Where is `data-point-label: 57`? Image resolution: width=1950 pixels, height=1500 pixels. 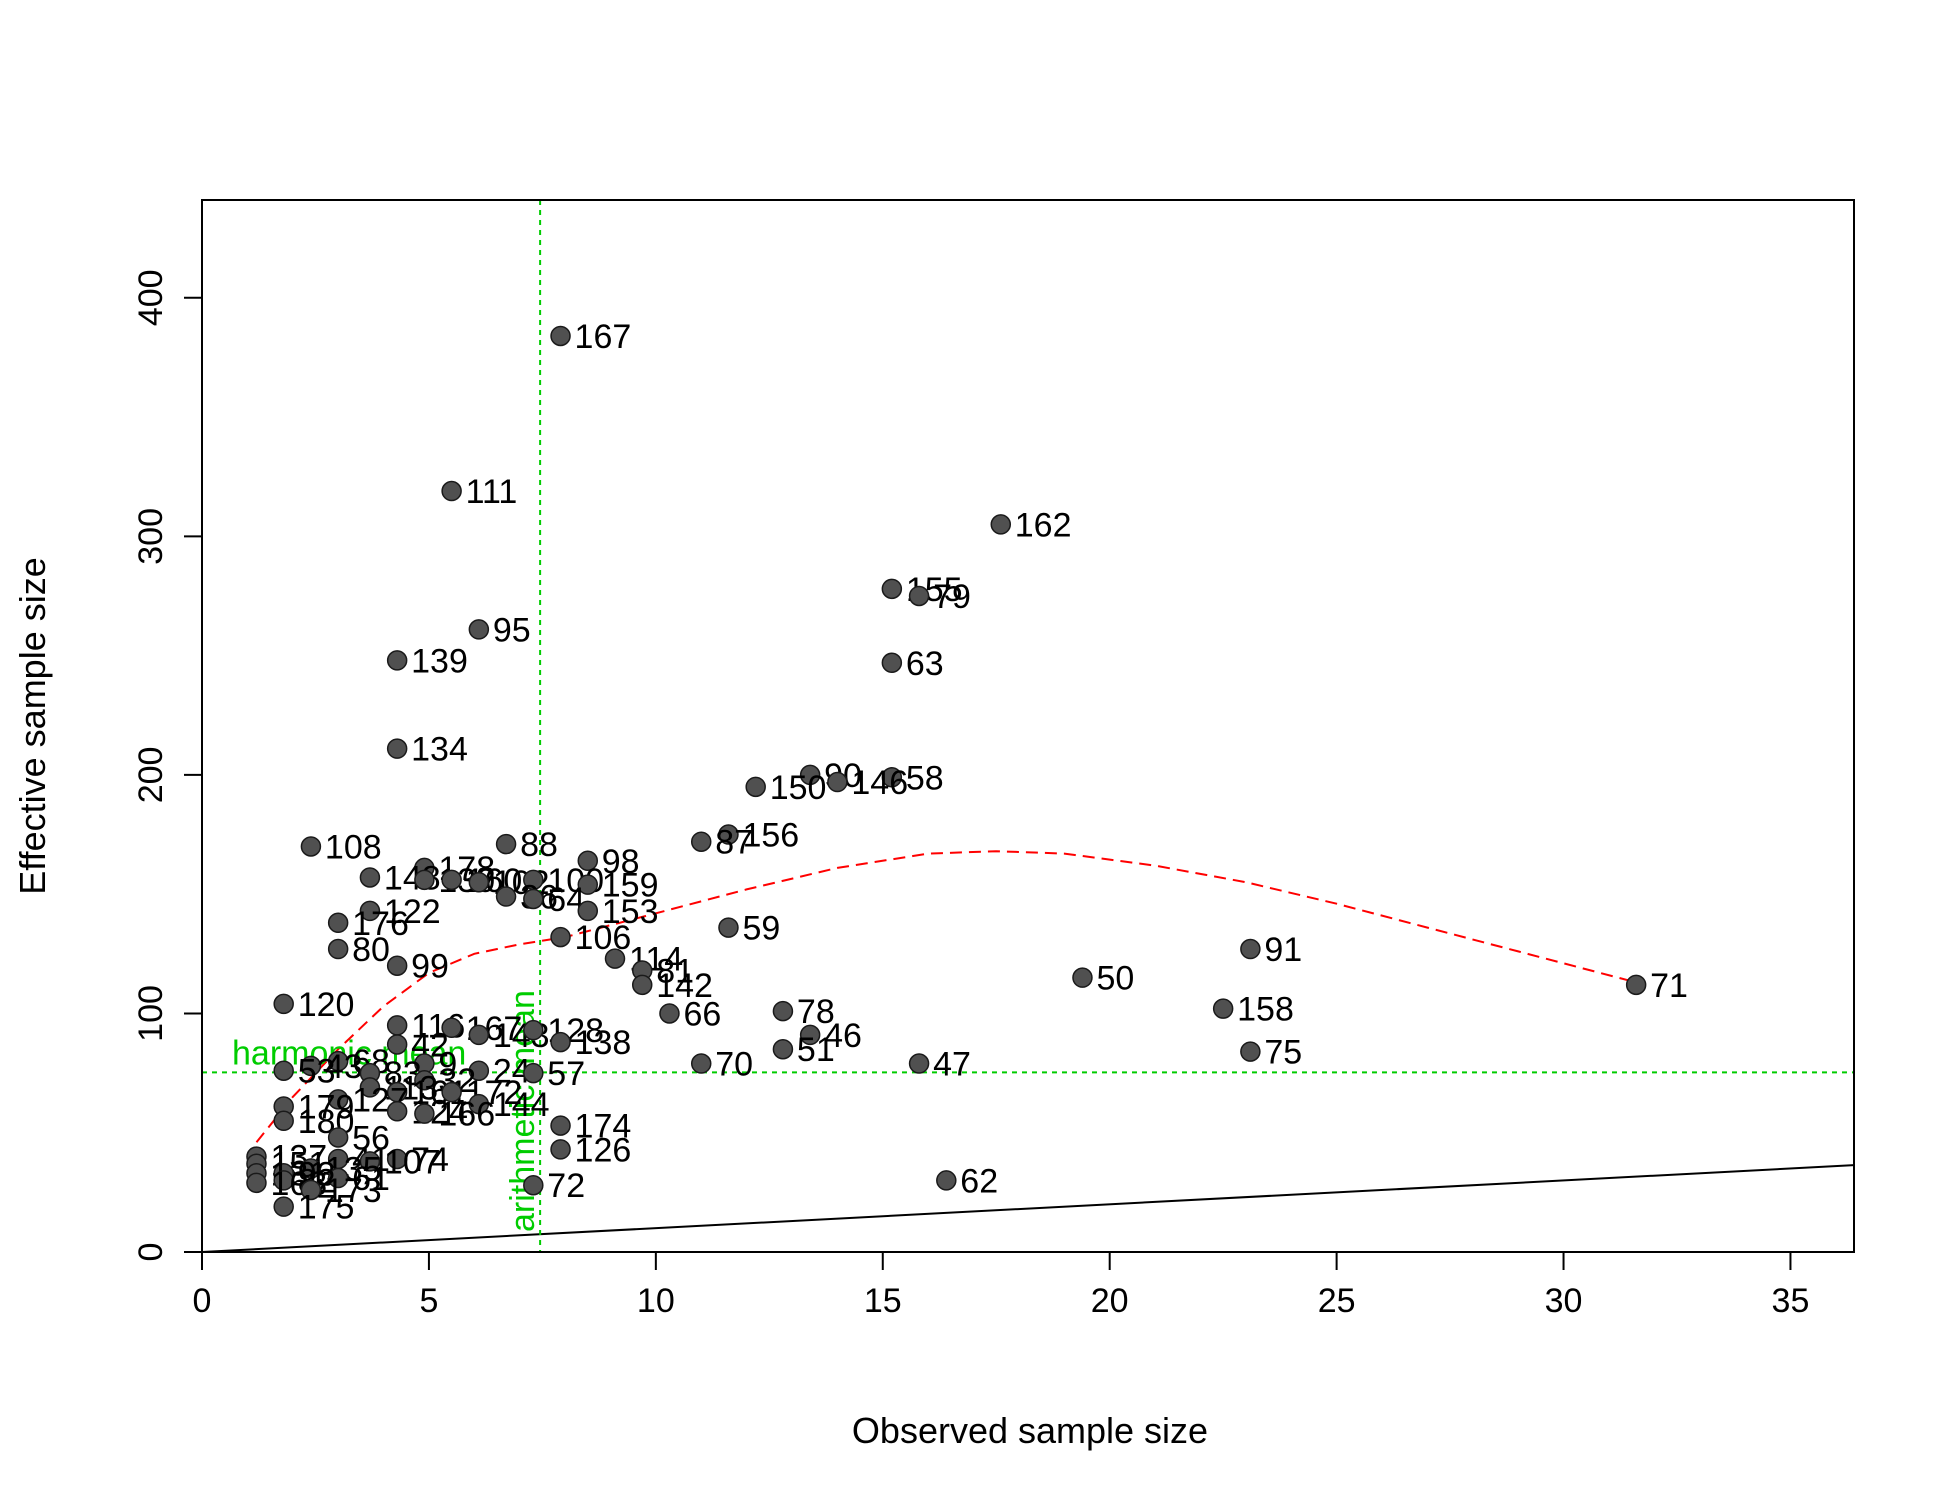 data-point-label: 57 is located at coordinates (566, 1074).